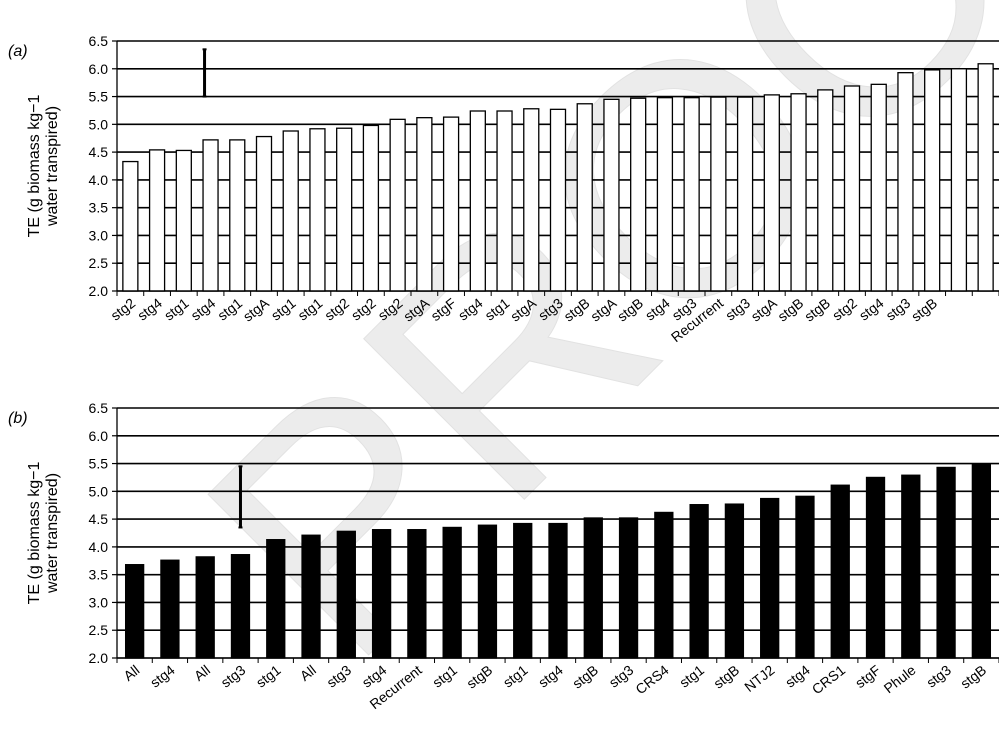  What do you see at coordinates (759, 678) in the screenshot?
I see `x-tick-label: NTJ2` at bounding box center [759, 678].